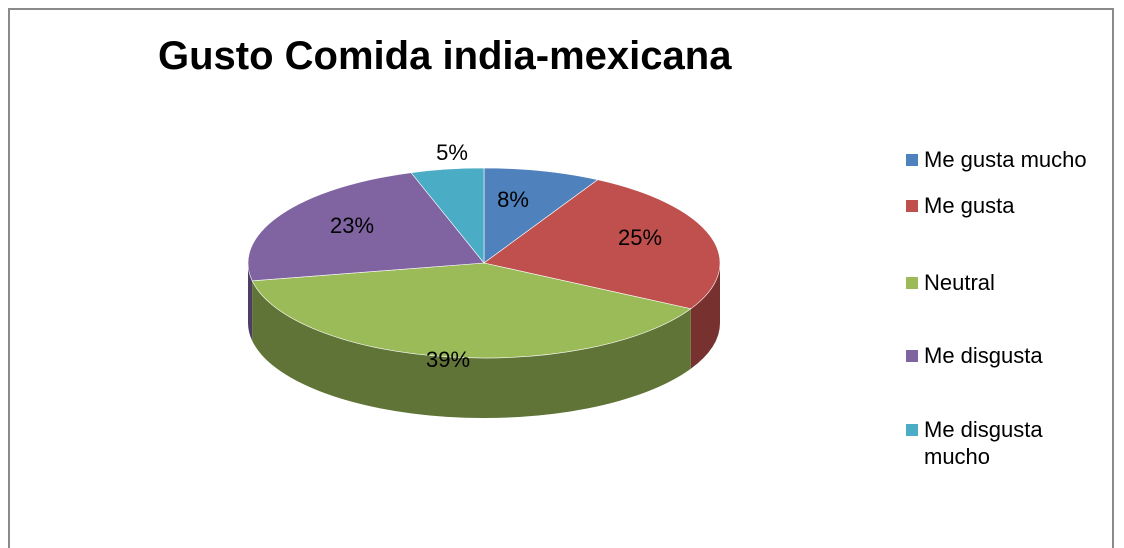 The image size is (1124, 548). I want to click on pie-sides, so click(484, 340).